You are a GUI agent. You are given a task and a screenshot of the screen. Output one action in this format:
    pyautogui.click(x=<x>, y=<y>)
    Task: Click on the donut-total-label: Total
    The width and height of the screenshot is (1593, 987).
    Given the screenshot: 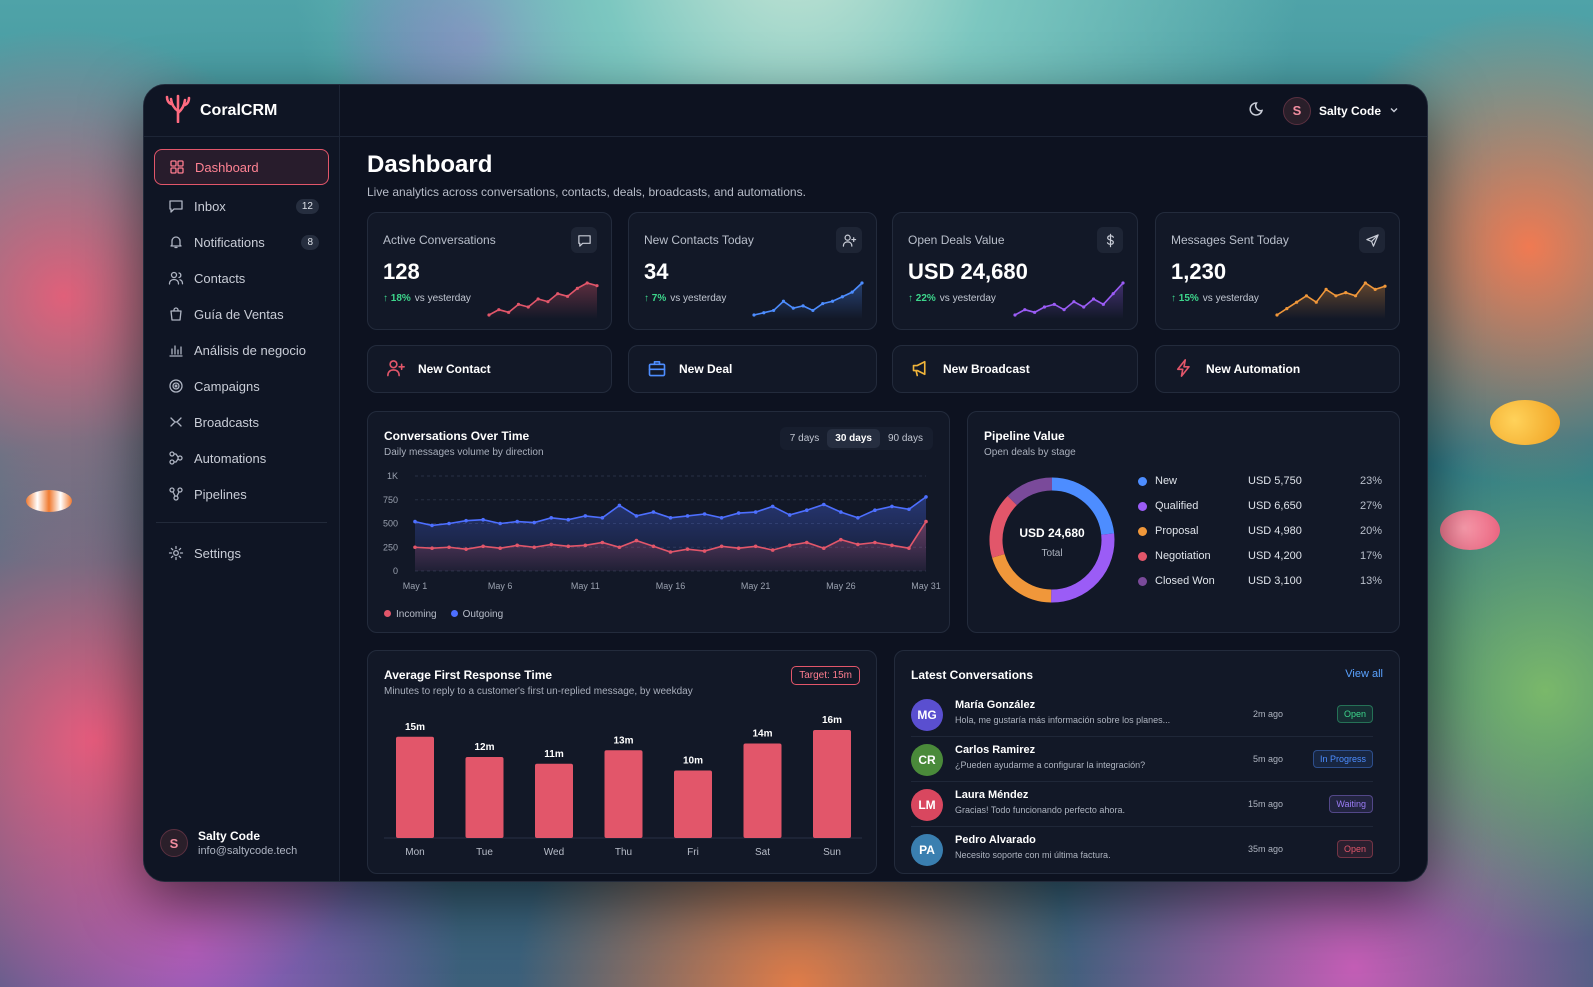 What is the action you would take?
    pyautogui.click(x=1052, y=553)
    